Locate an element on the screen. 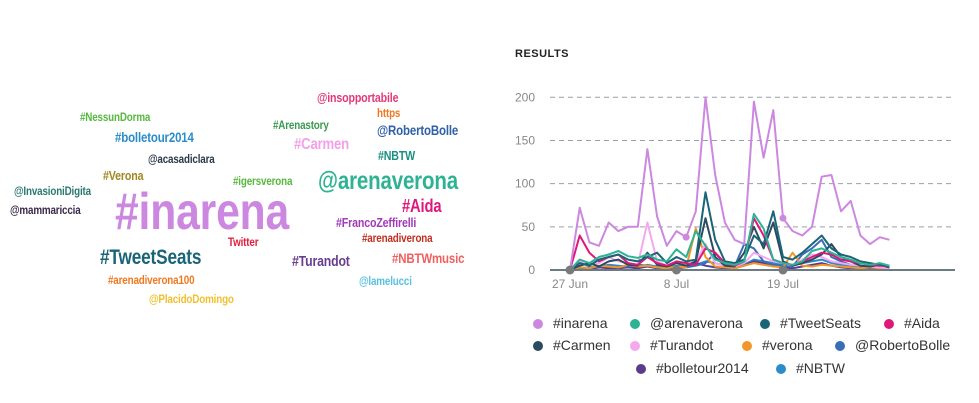  y-tick-label: 200 is located at coordinates (525, 97).